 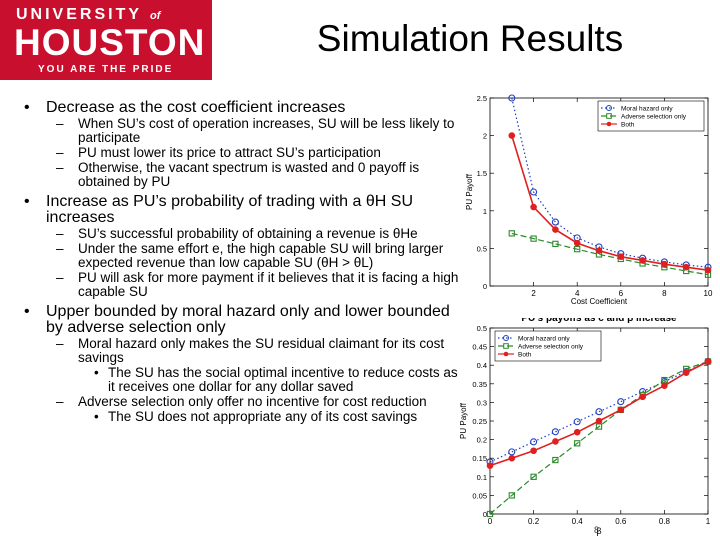 I want to click on university-logo: UNIVERSITY of HOUSTON YOU ARE THE PRIDE, so click(x=106, y=40).